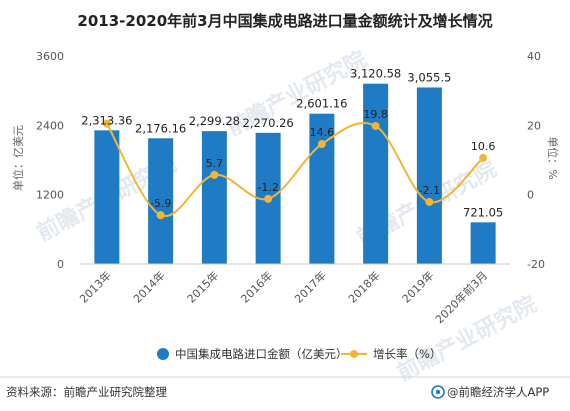  Describe the element at coordinates (310, 286) in the screenshot. I see `x-tick-label: 2017年` at that location.